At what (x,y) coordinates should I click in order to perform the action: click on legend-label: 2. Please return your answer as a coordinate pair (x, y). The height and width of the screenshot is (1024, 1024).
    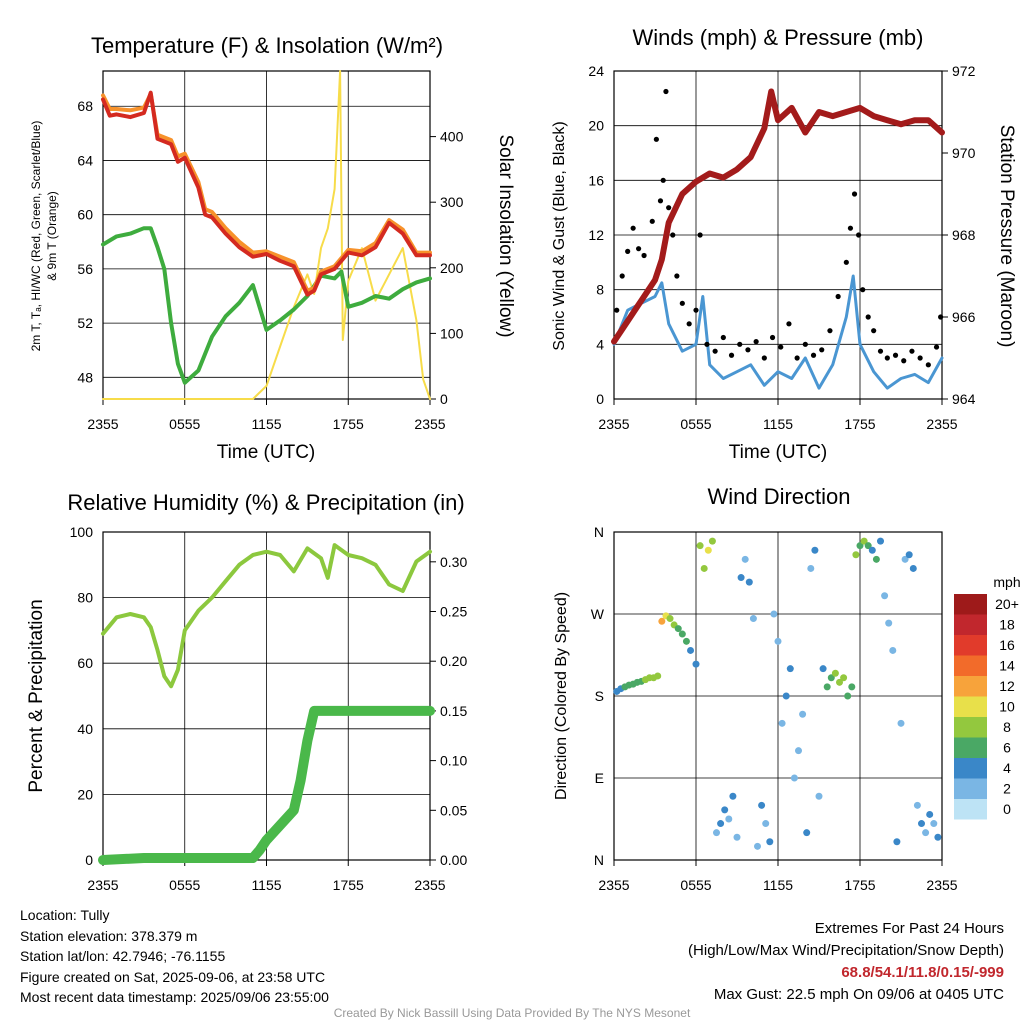
    Looking at the image, I should click on (1007, 789).